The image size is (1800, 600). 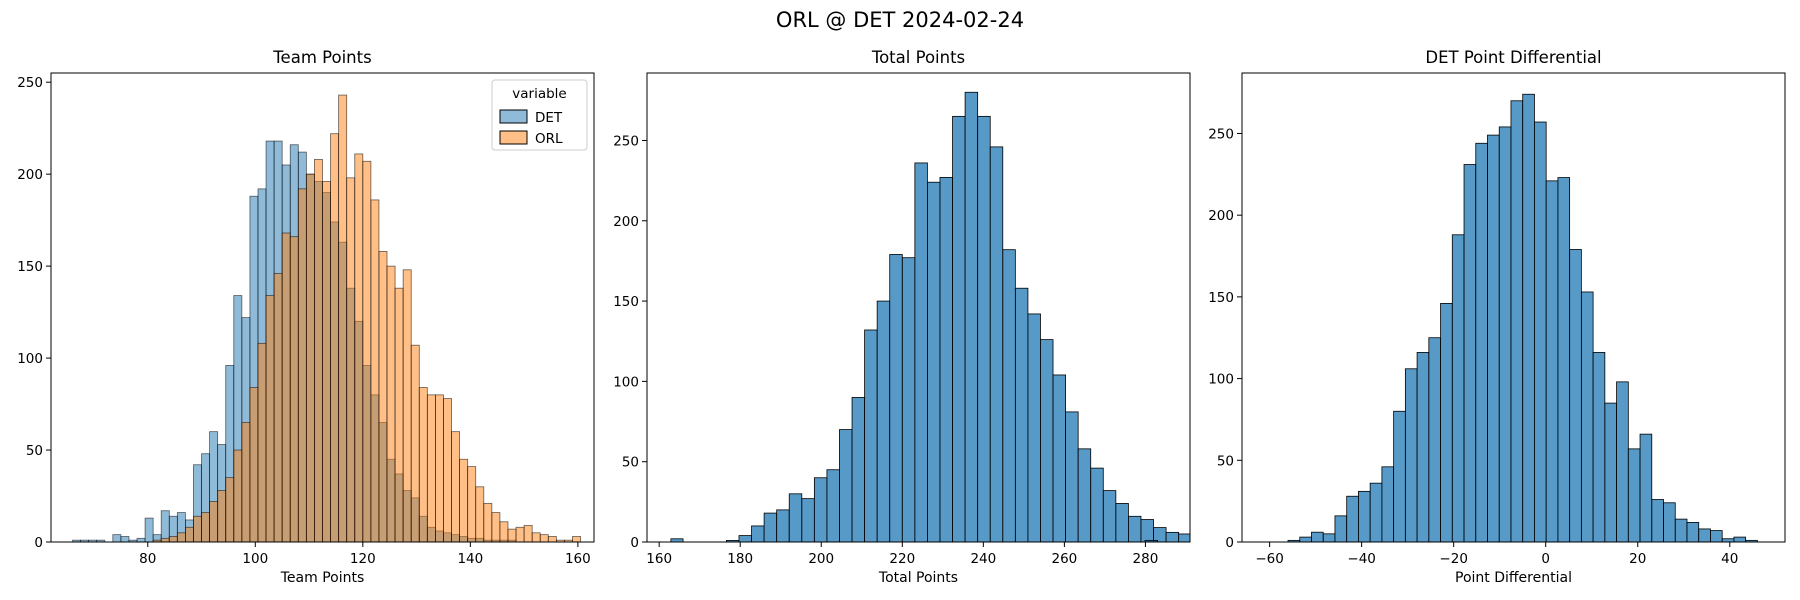 What do you see at coordinates (38, 543) in the screenshot?
I see `team-points-y-tick-label: 0` at bounding box center [38, 543].